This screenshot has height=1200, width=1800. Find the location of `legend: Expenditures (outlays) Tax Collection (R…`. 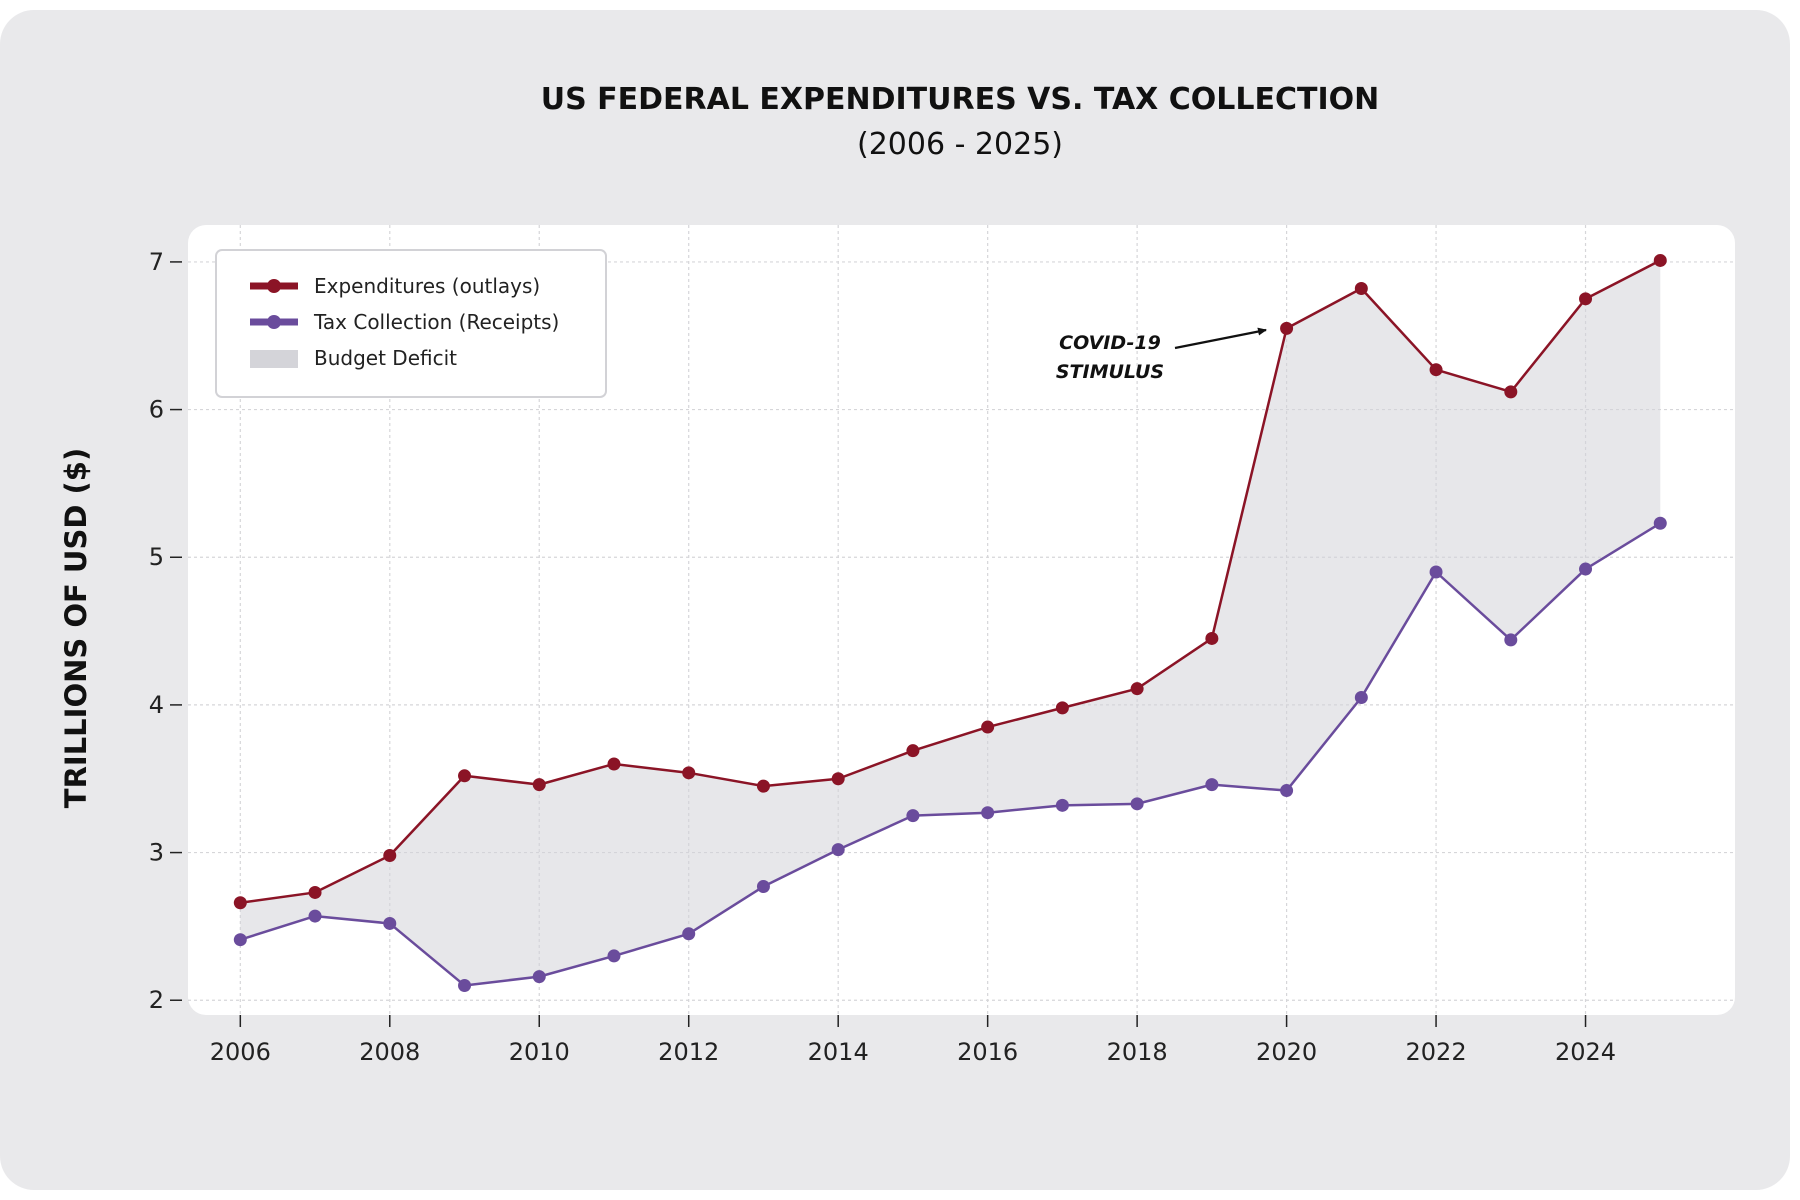

legend: Expenditures (outlays) Tax Collection (R… is located at coordinates (411, 323).